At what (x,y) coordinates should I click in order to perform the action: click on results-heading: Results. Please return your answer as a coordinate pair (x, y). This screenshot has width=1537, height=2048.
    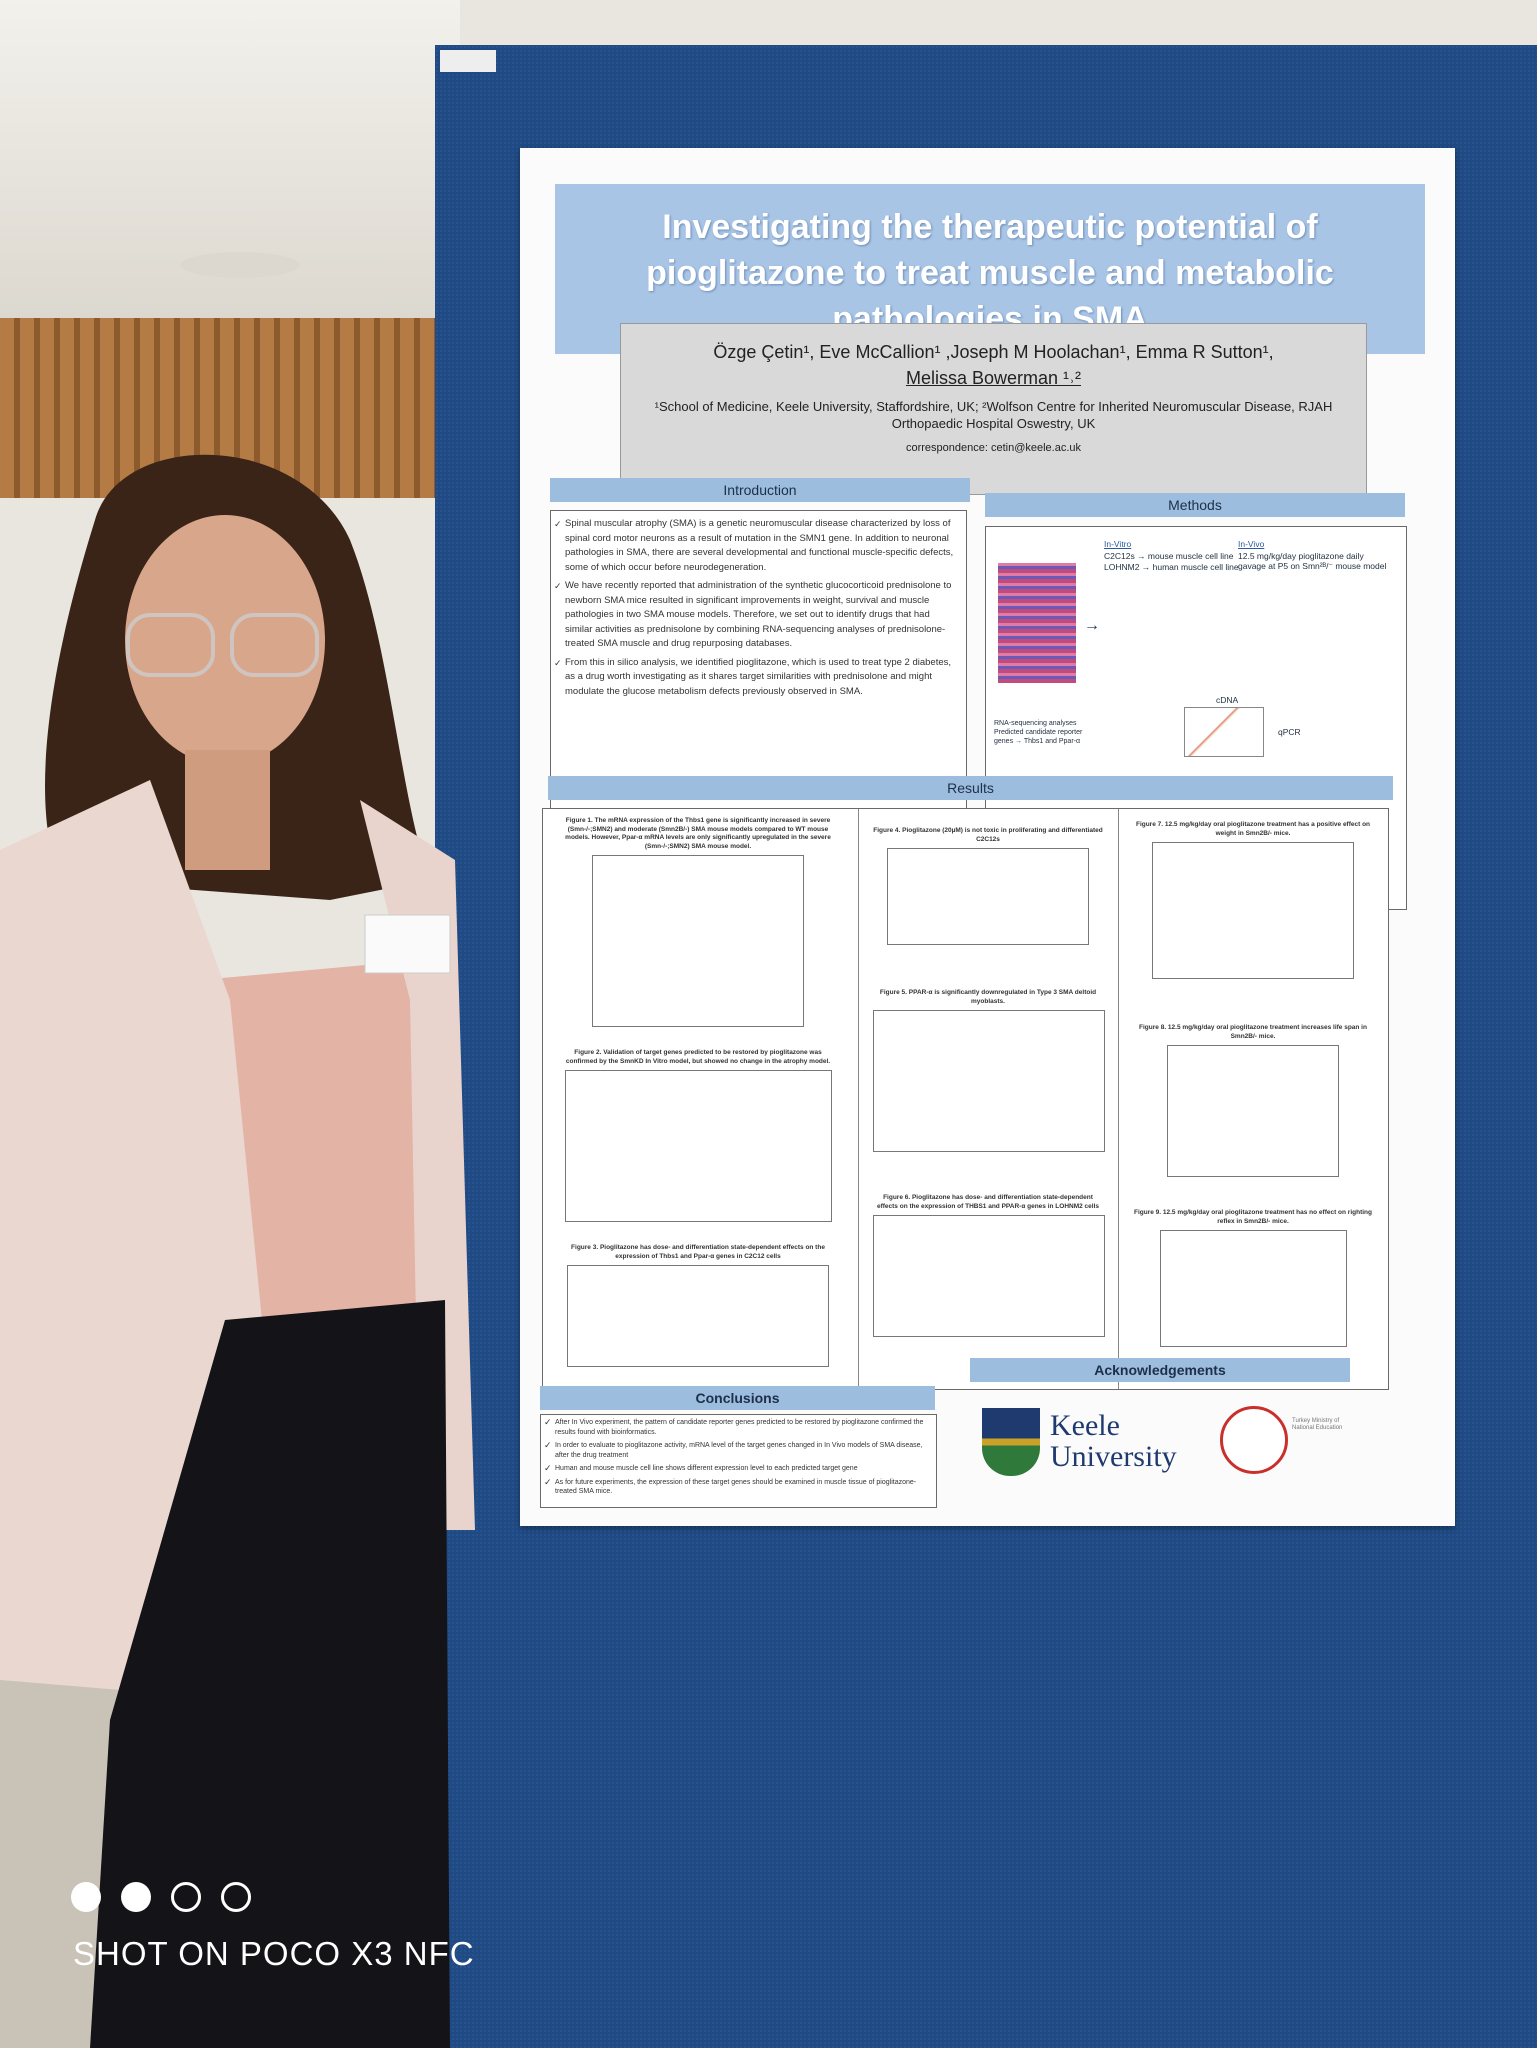
    Looking at the image, I should click on (970, 788).